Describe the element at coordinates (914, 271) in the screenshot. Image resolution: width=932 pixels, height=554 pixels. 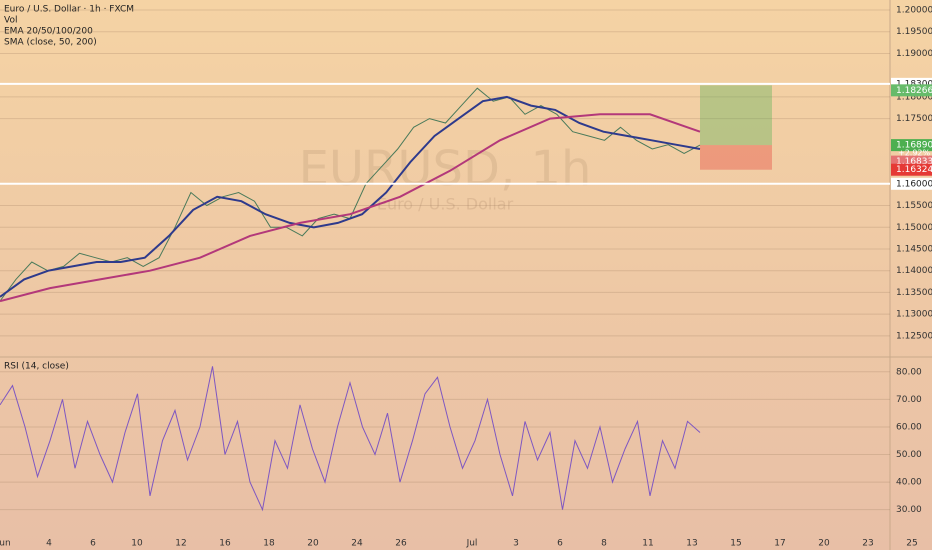
I see `y-tick-label: 1.14000` at that location.